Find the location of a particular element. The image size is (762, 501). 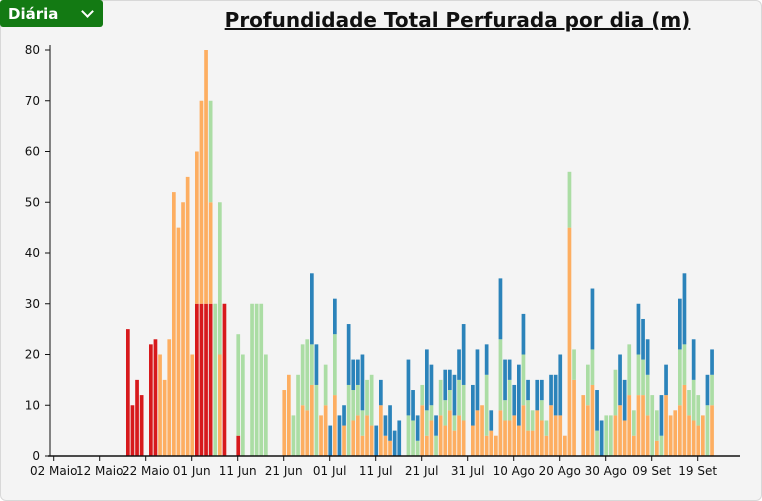

x-tick-label: 12 Maio is located at coordinates (99, 471).